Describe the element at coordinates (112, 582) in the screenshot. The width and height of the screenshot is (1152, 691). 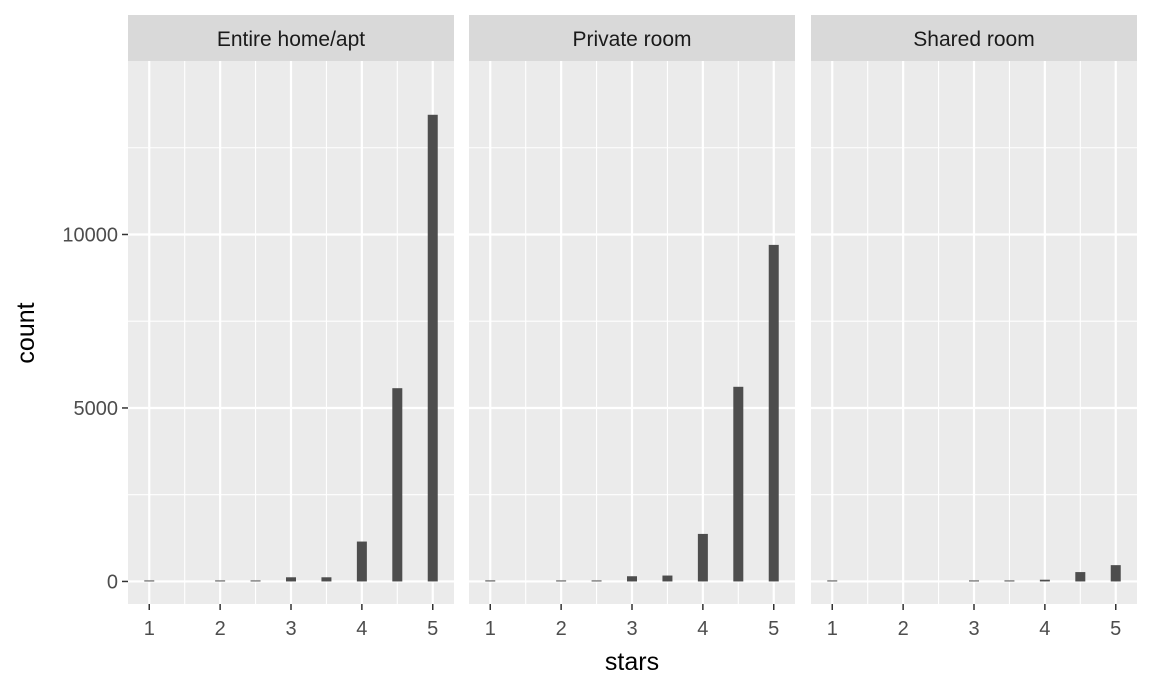
I see `y-tick-label: 0` at that location.